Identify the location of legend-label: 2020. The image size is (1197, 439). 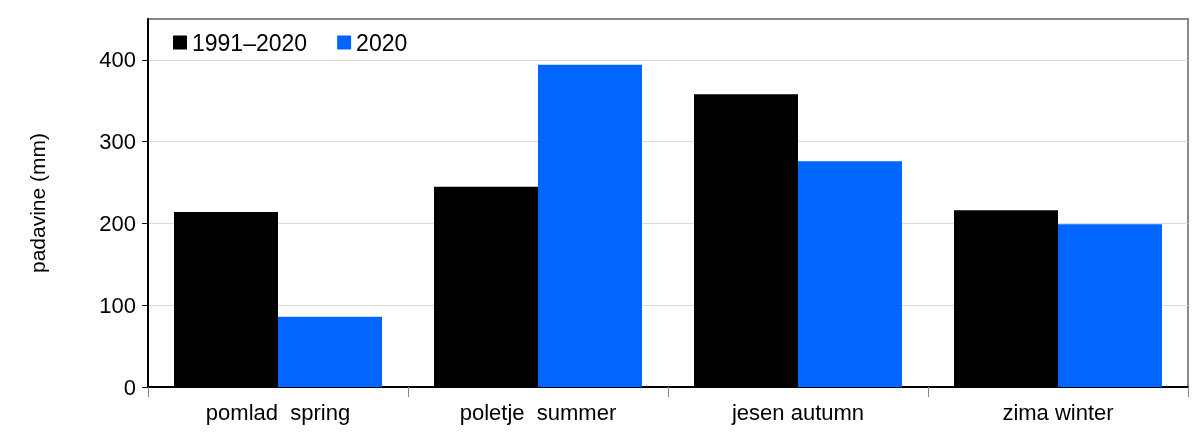
(382, 42).